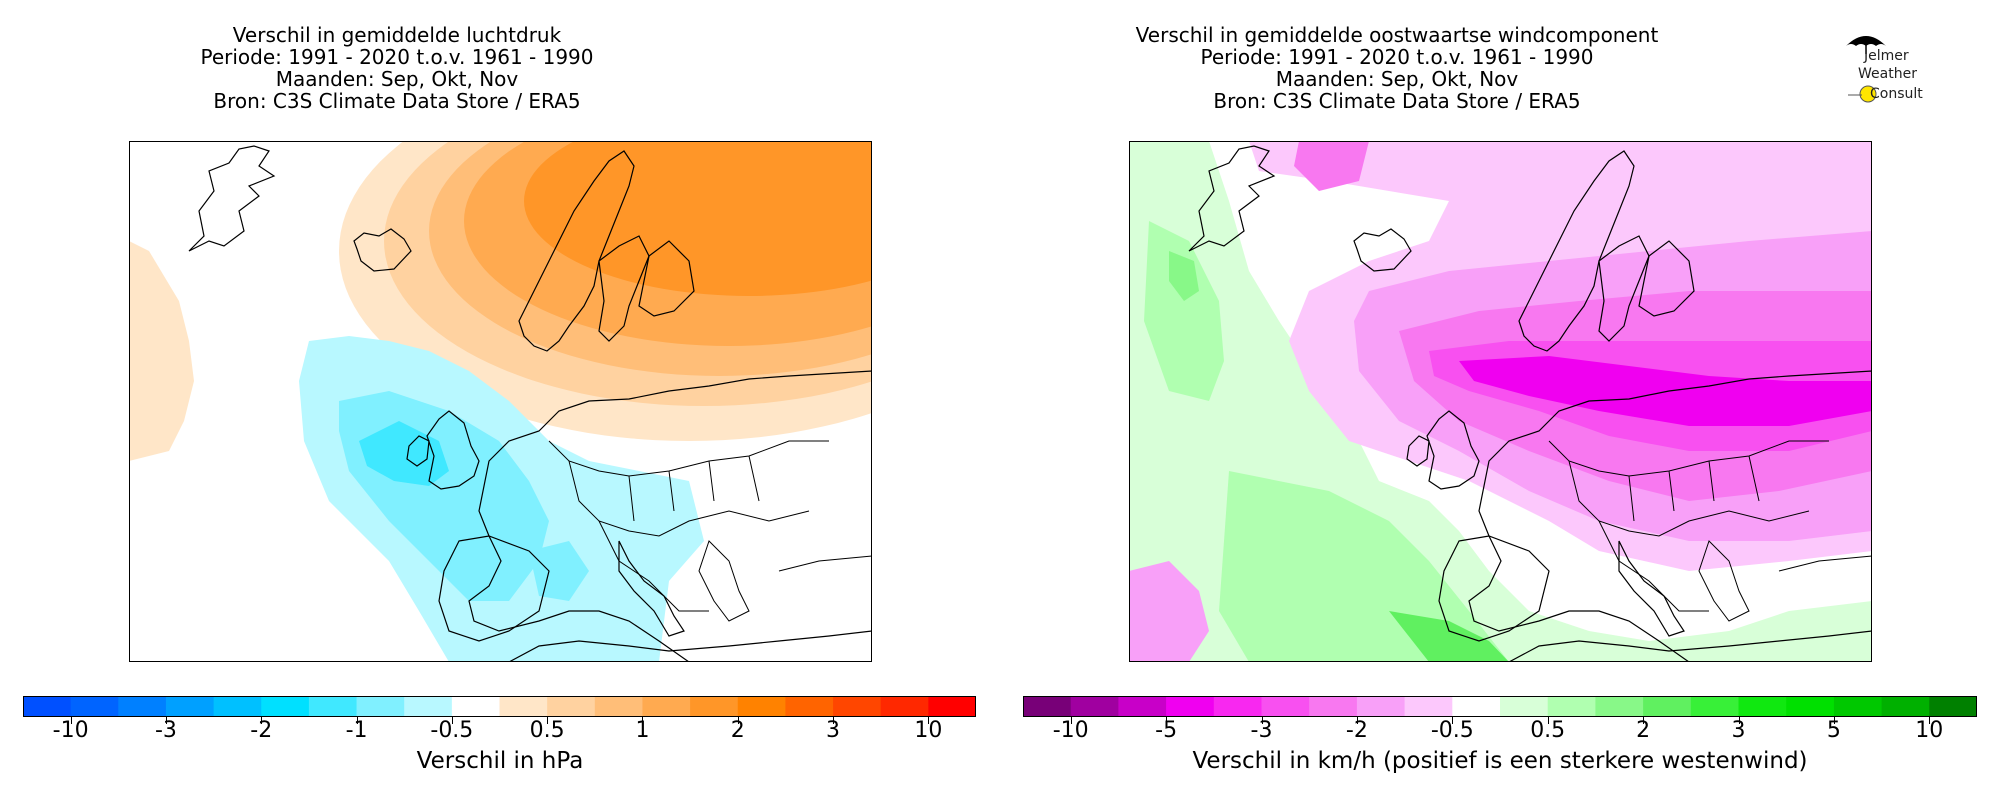  Describe the element at coordinates (70, 730) in the screenshot. I see `pressure-tick-label: -10` at that location.